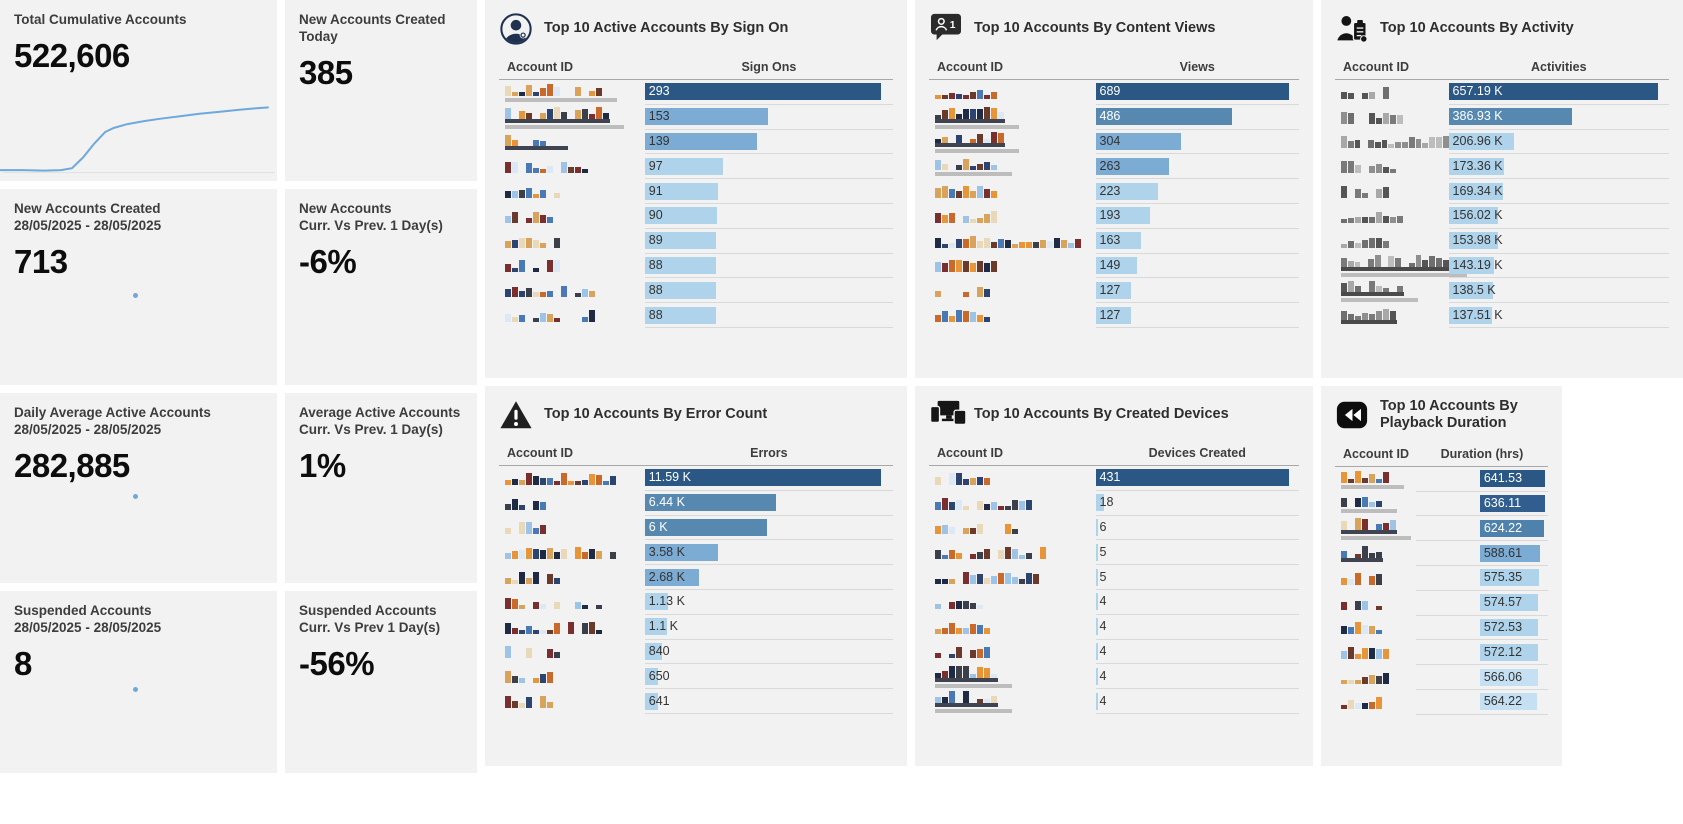 This screenshot has width=1683, height=824. Describe the element at coordinates (705, 527) in the screenshot. I see `bar: 6 K` at that location.